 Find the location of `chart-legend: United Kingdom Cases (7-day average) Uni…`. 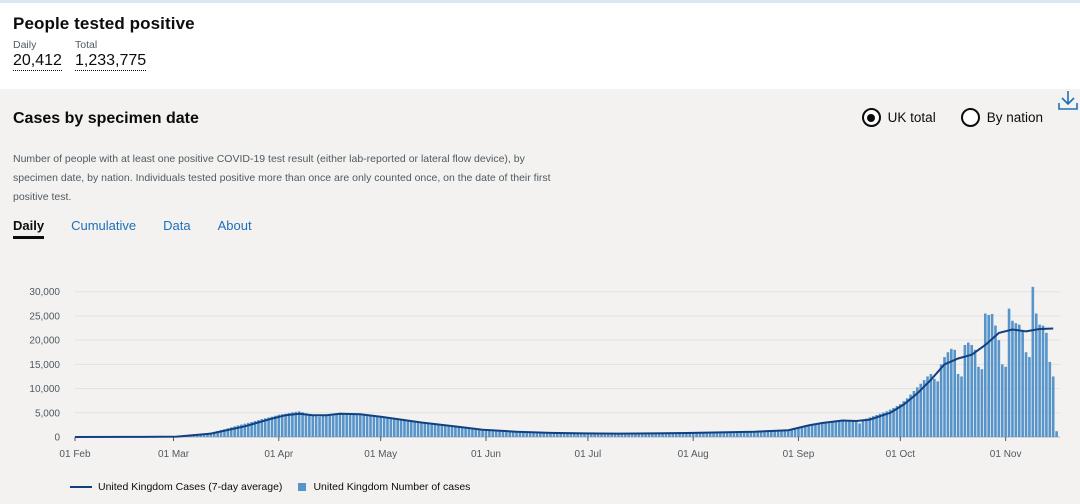

chart-legend: United Kingdom Cases (7-day average) Uni… is located at coordinates (270, 487).